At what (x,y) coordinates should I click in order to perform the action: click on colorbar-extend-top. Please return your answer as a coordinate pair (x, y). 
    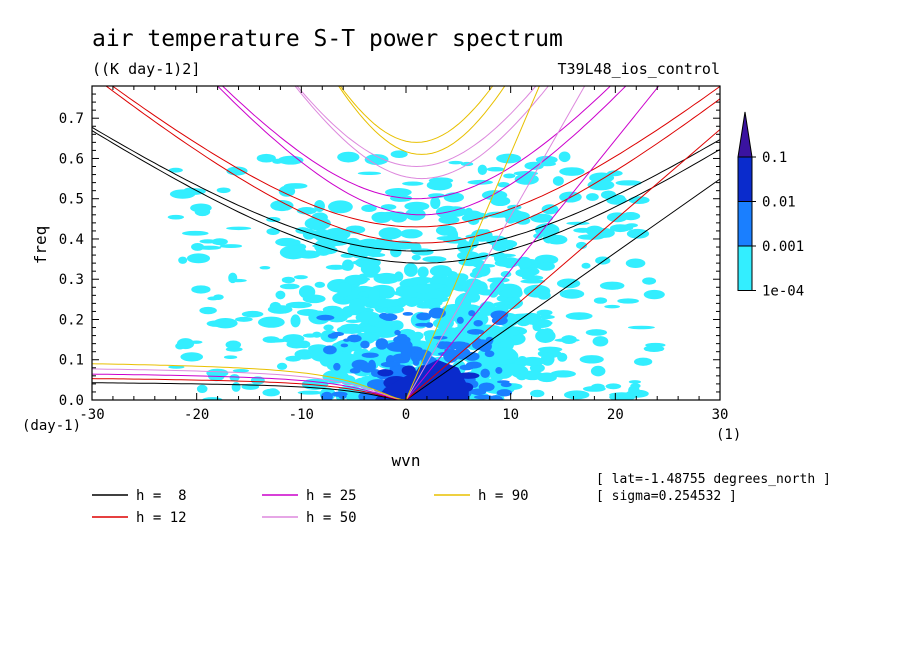
    Looking at the image, I should click on (745, 134).